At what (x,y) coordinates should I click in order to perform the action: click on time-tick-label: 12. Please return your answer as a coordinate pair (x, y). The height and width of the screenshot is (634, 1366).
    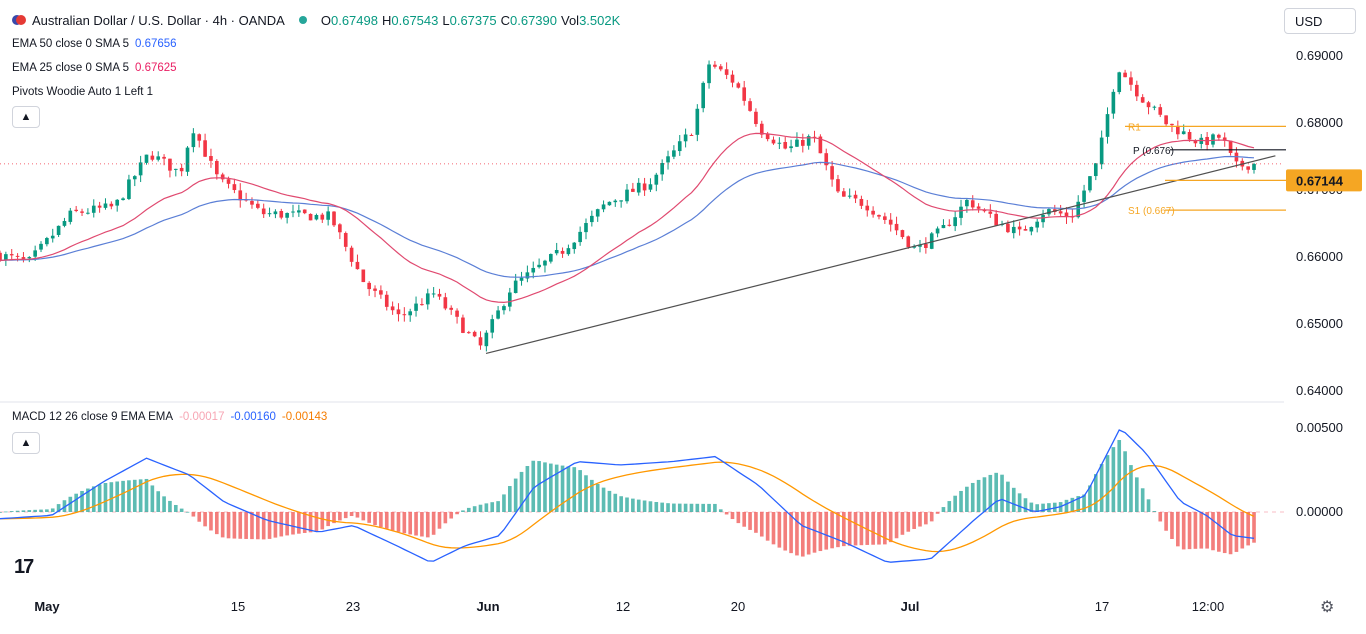
    Looking at the image, I should click on (623, 606).